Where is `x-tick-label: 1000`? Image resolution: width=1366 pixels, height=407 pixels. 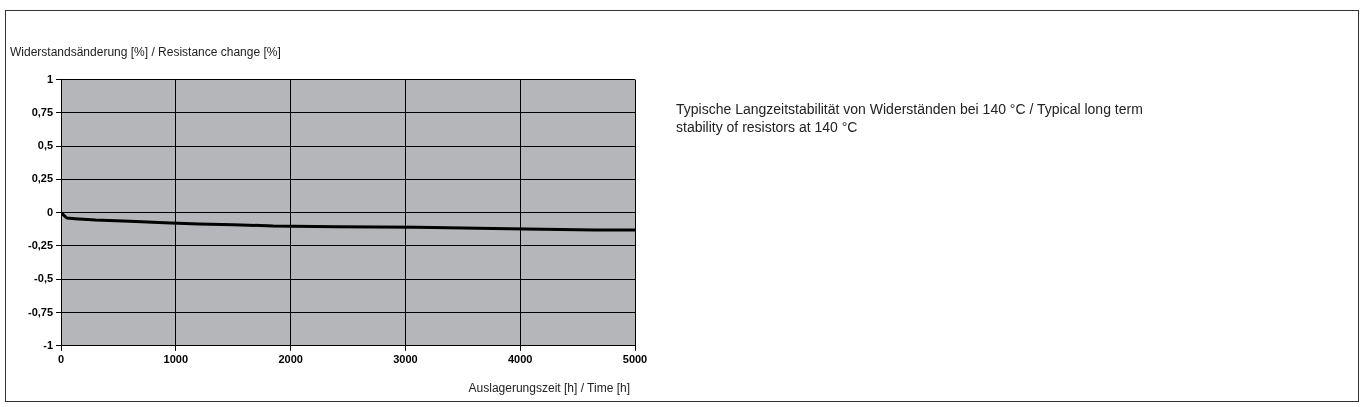 x-tick-label: 1000 is located at coordinates (176, 359).